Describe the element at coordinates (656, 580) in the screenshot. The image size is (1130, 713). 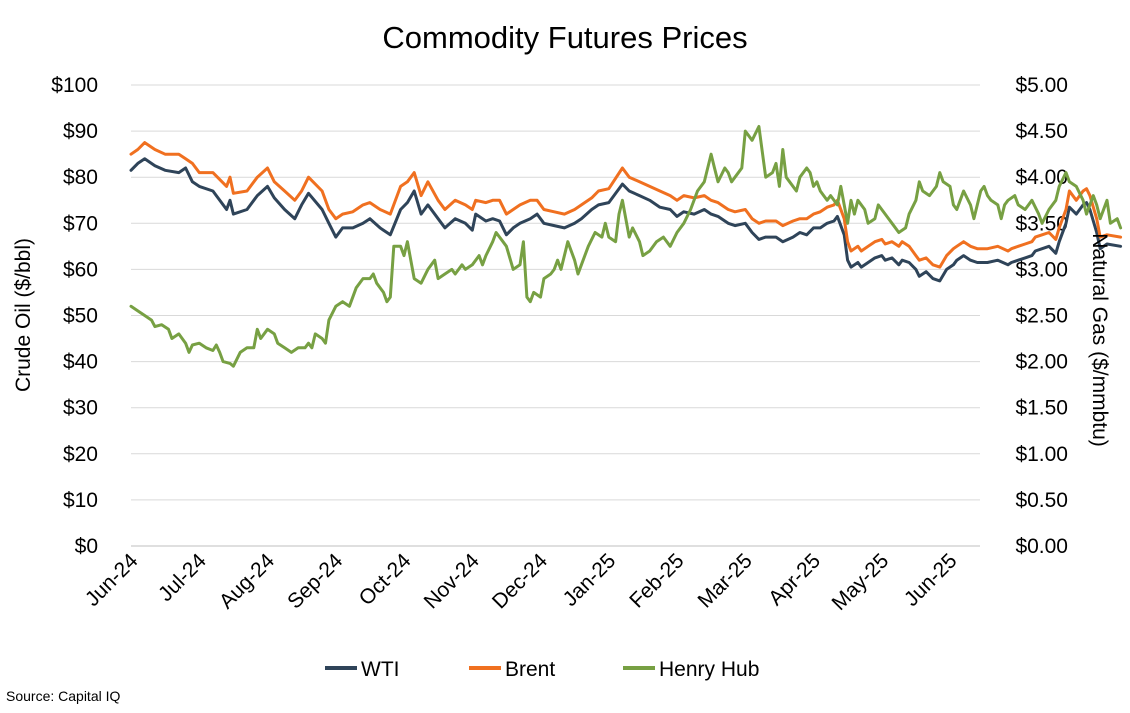
I see `x-tick-label: Feb-25` at that location.